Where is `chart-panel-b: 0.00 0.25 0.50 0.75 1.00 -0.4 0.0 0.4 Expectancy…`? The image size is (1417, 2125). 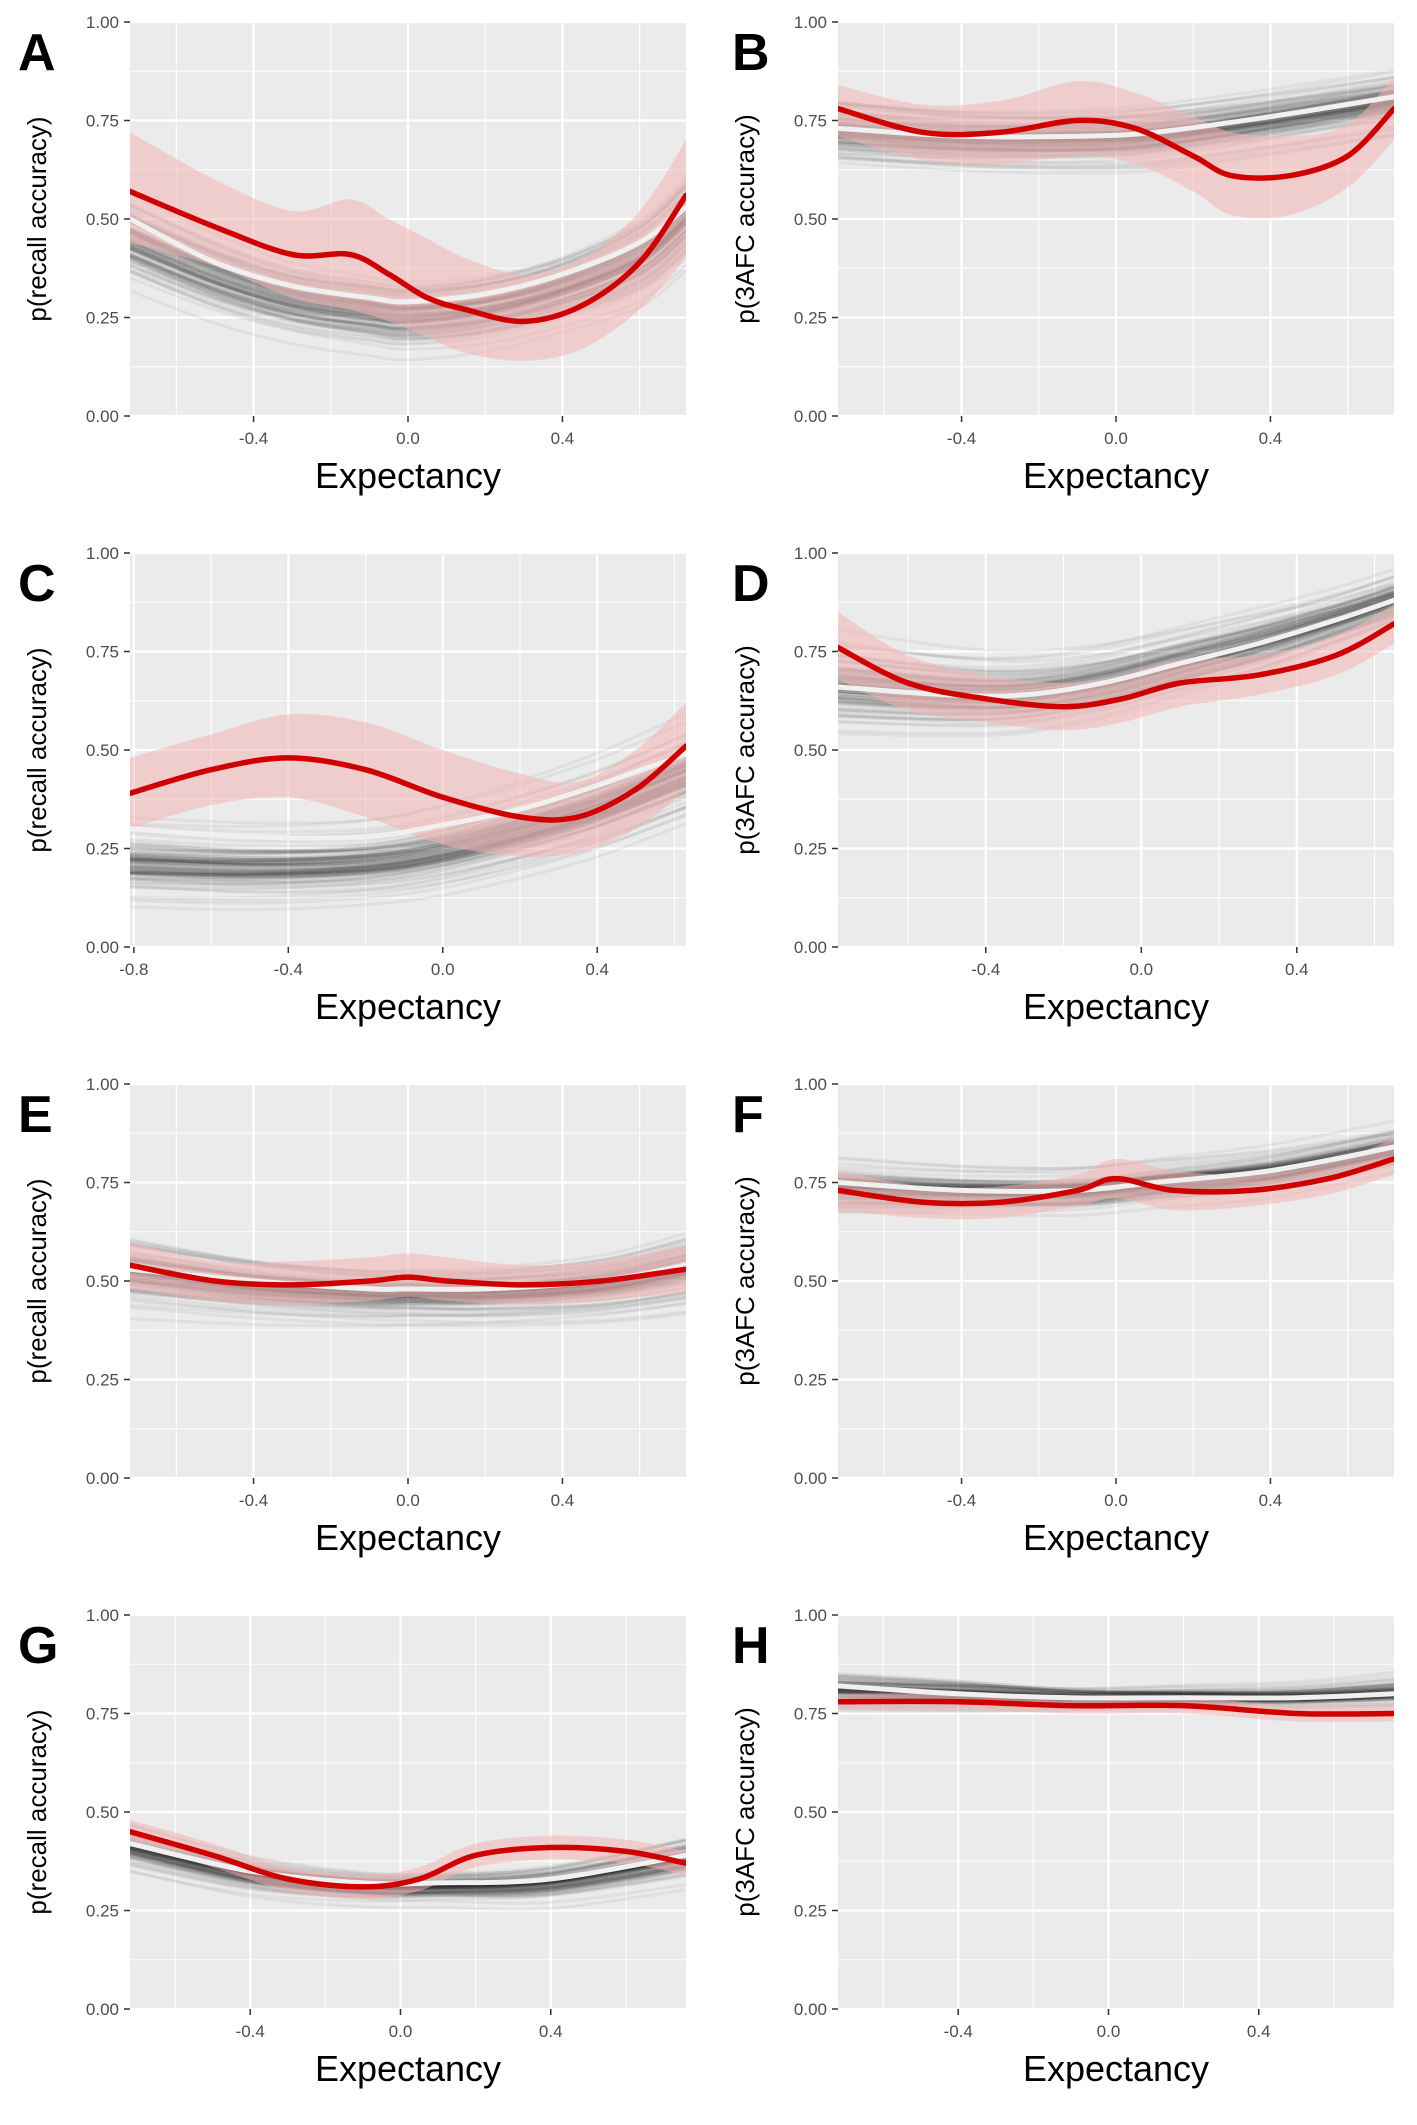
chart-panel-b: 0.00 0.25 0.50 0.75 1.00 -0.4 0.0 0.4 Expectancy… is located at coordinates (1062, 254).